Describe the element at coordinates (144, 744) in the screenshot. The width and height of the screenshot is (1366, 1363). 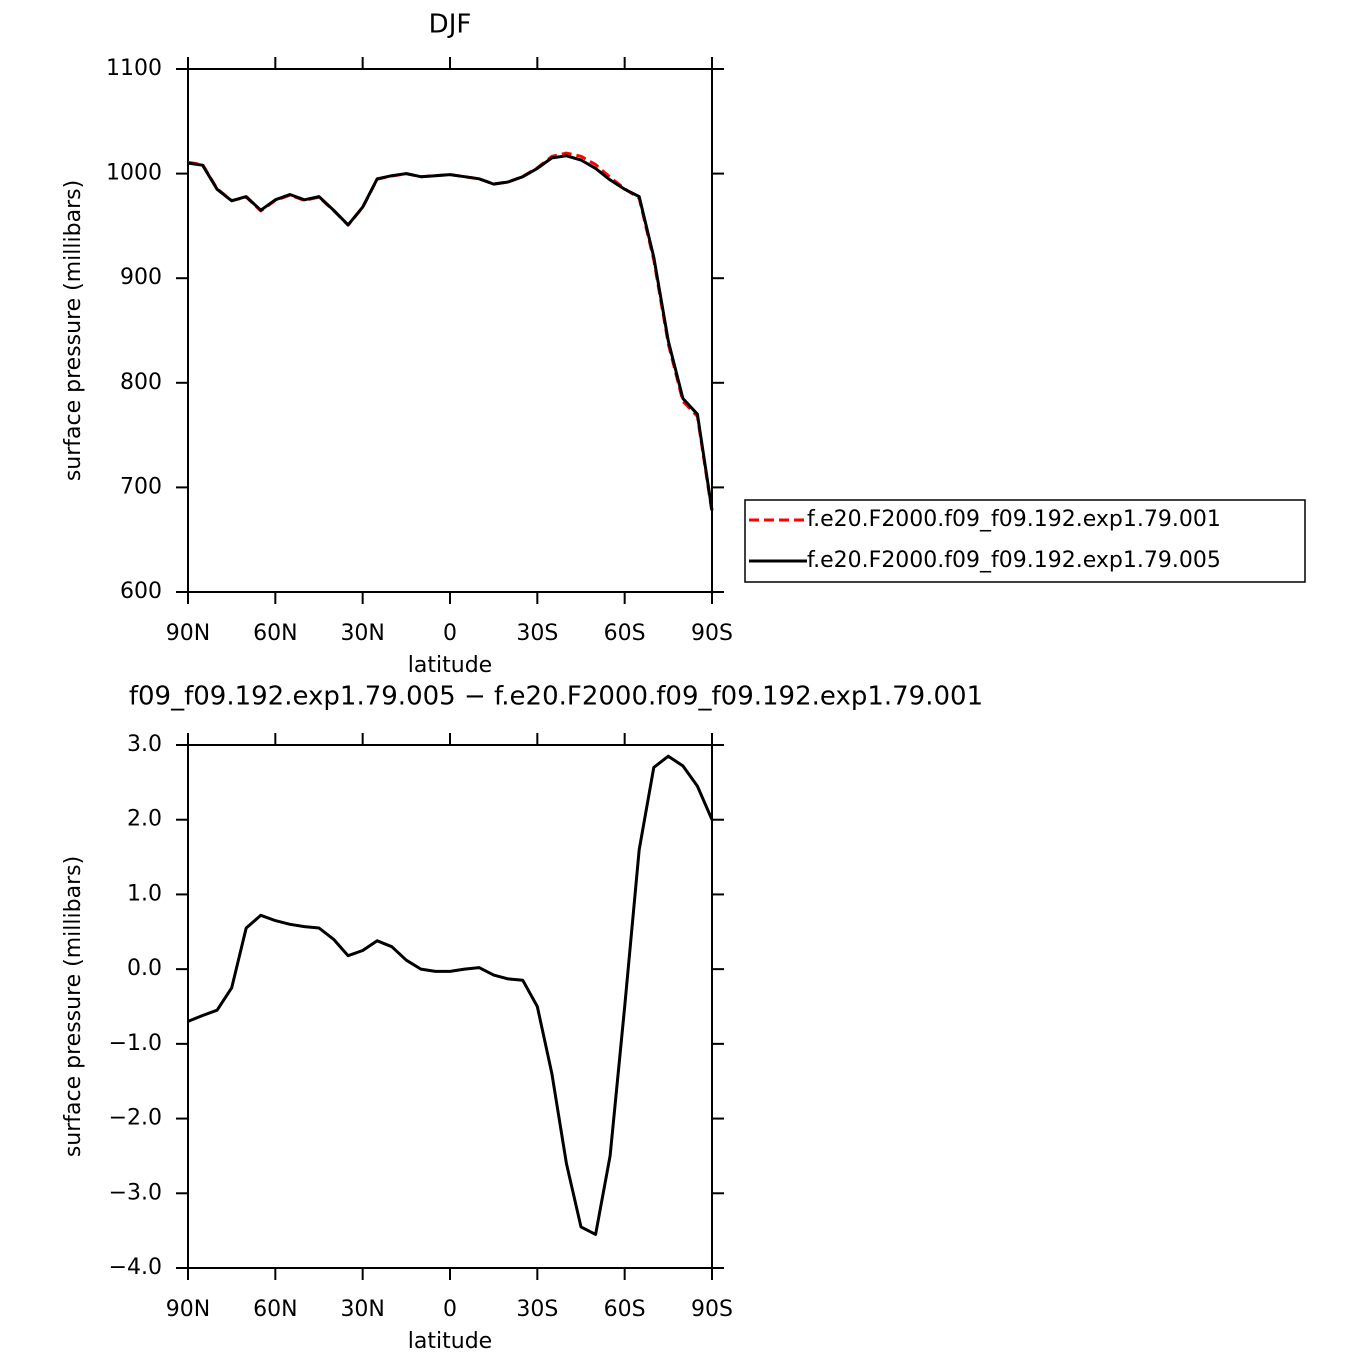
I see `y-tick-label: 3.0` at that location.